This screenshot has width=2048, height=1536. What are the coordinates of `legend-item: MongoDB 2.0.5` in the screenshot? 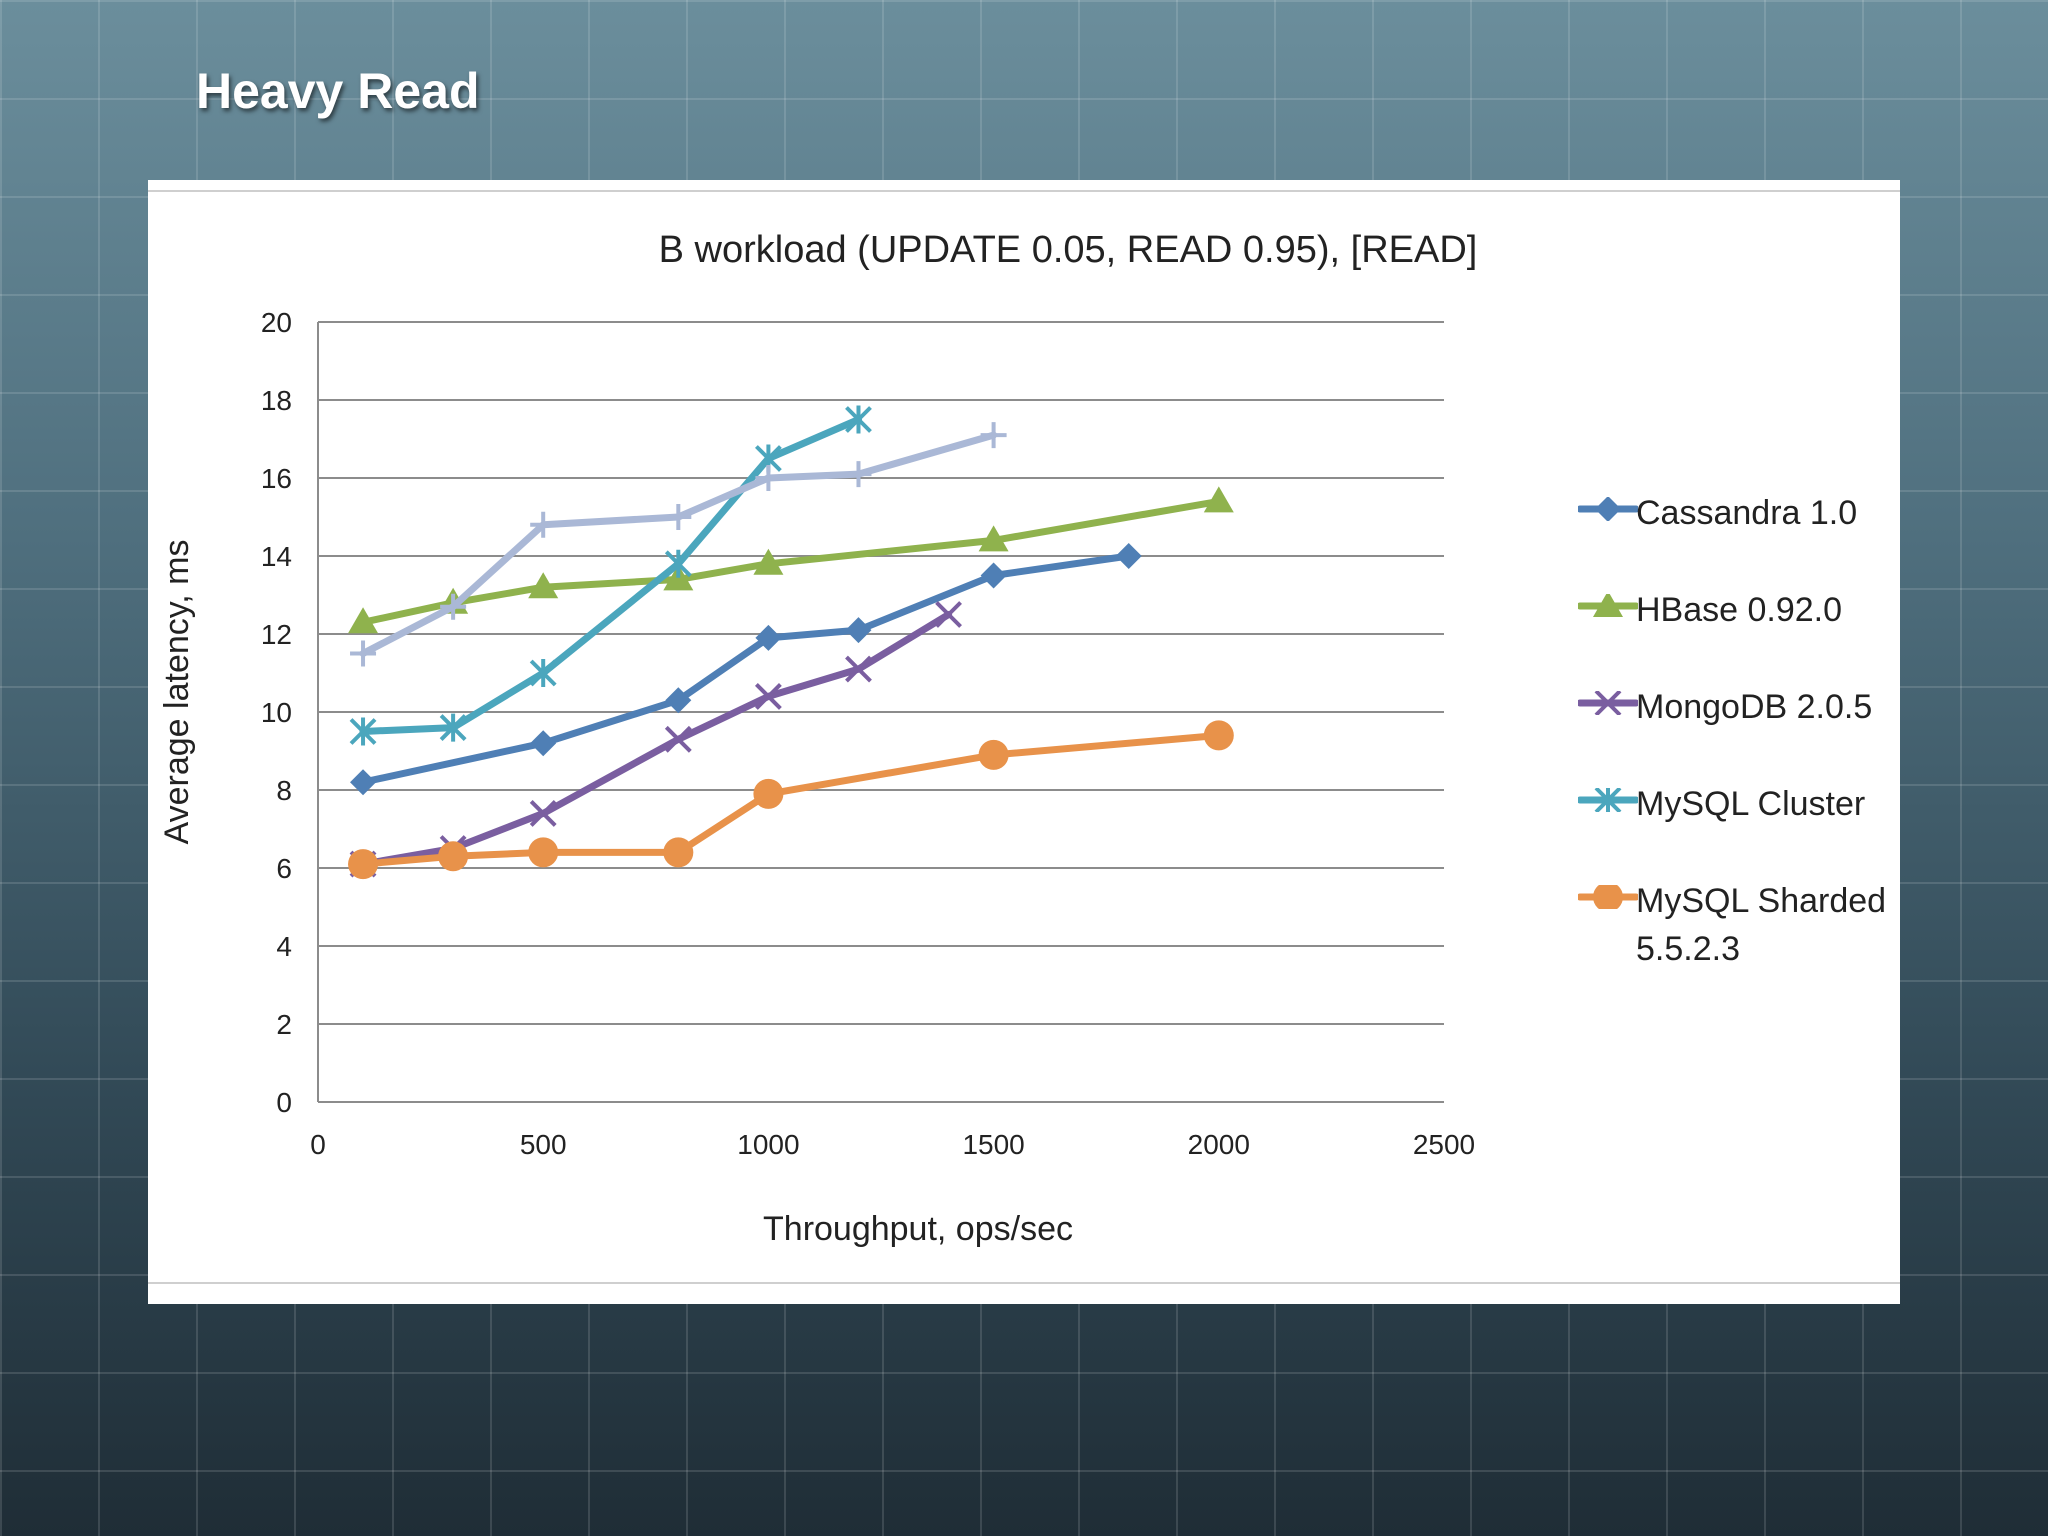 It's located at (1738, 727).